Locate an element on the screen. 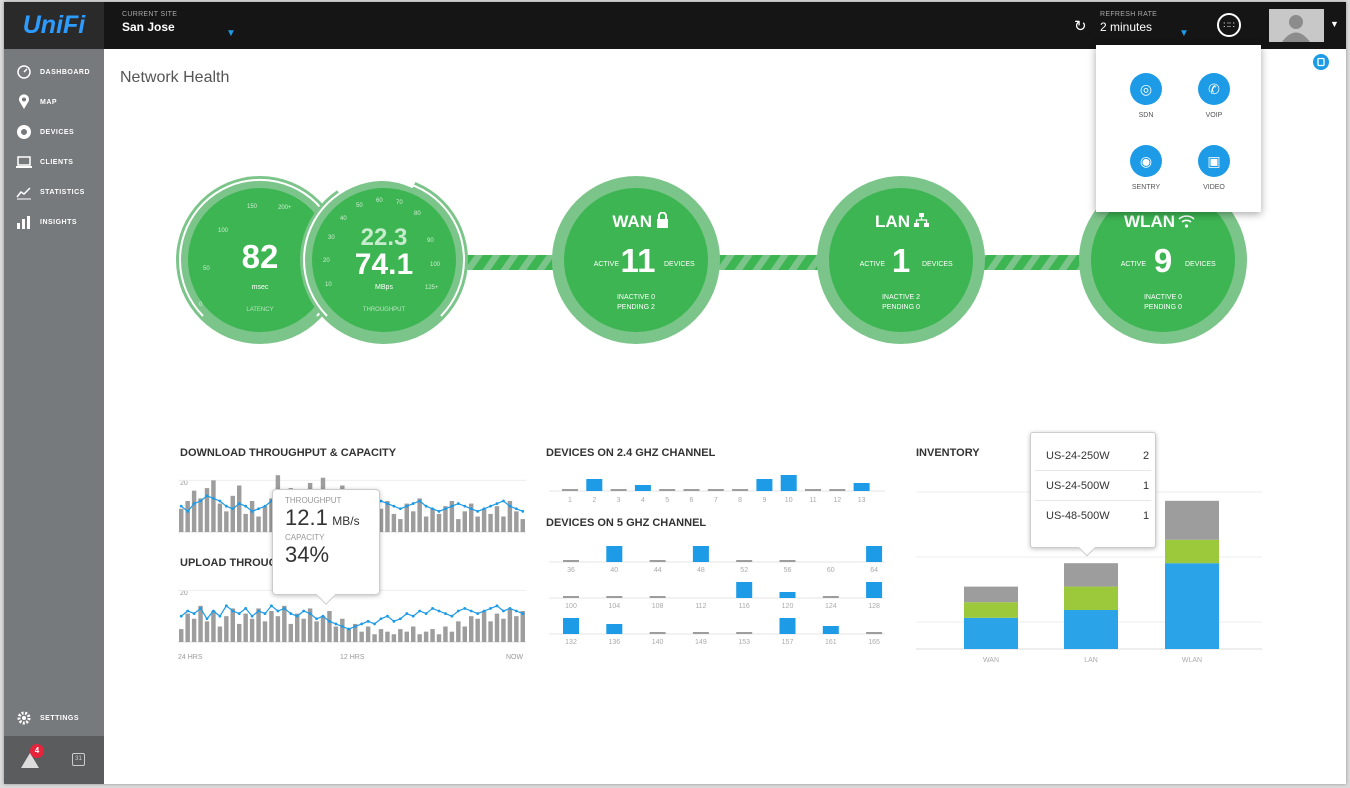 Image resolution: width=1350 pixels, height=788 pixels. page-title: Network Health is located at coordinates (175, 77).